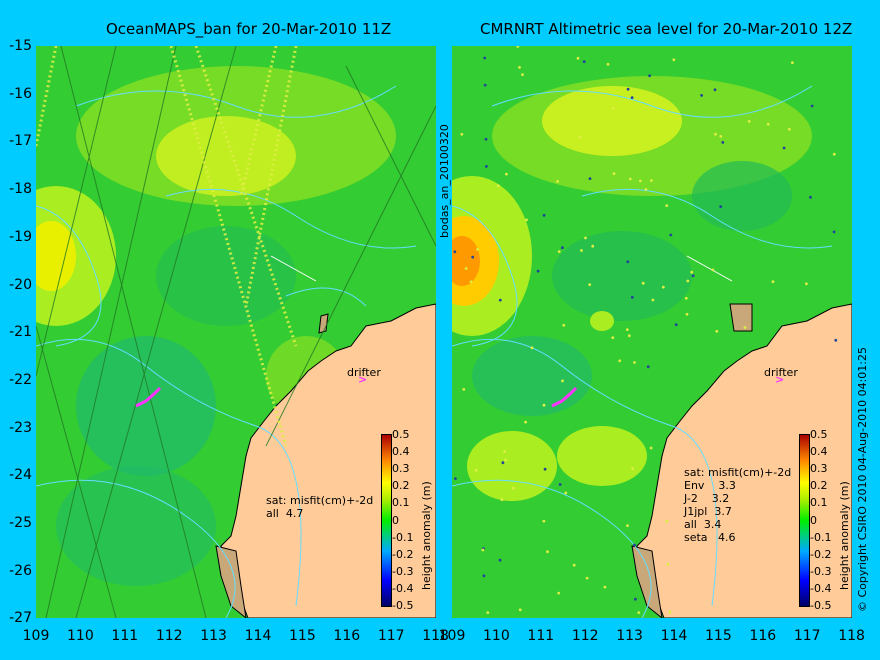 The height and width of the screenshot is (660, 880). What do you see at coordinates (564, 397) in the screenshot?
I see `drifter-trail-right` at bounding box center [564, 397].